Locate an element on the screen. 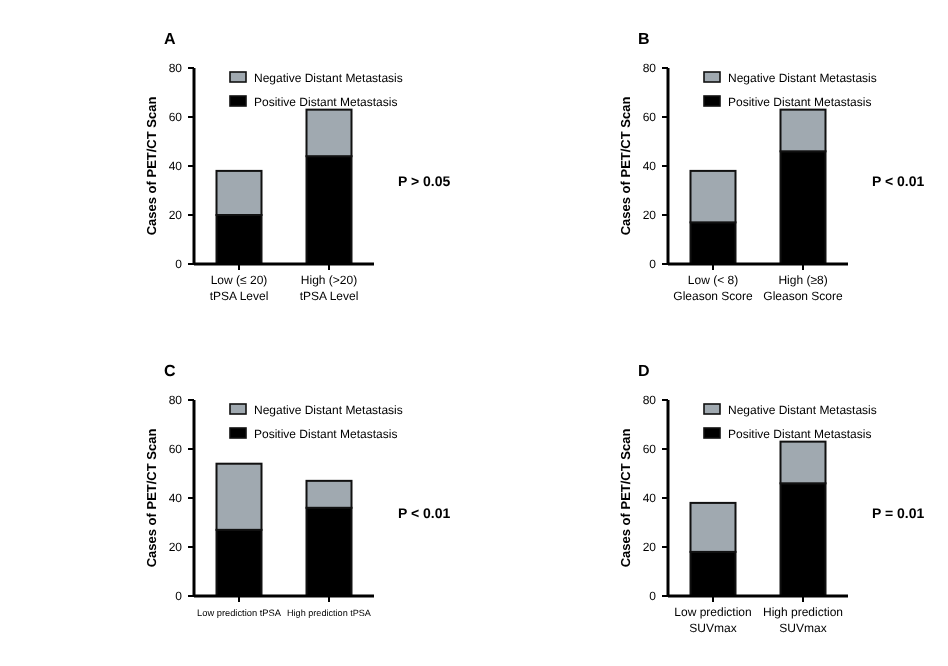 This screenshot has height=666, width=948. chart-title: B is located at coordinates (644, 39).